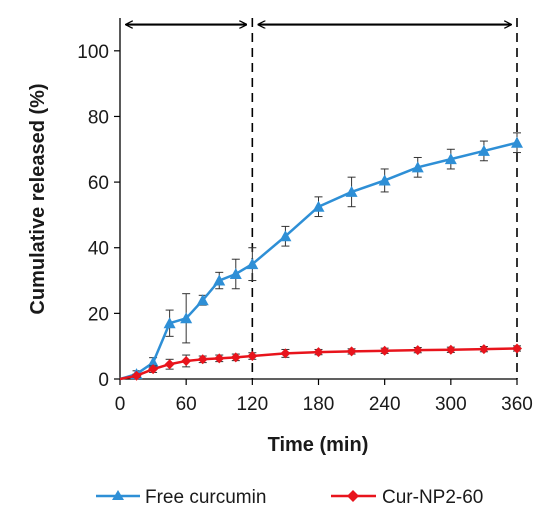 Image resolution: width=550 pixels, height=527 pixels. I want to click on x-tick-label: 240, so click(385, 404).